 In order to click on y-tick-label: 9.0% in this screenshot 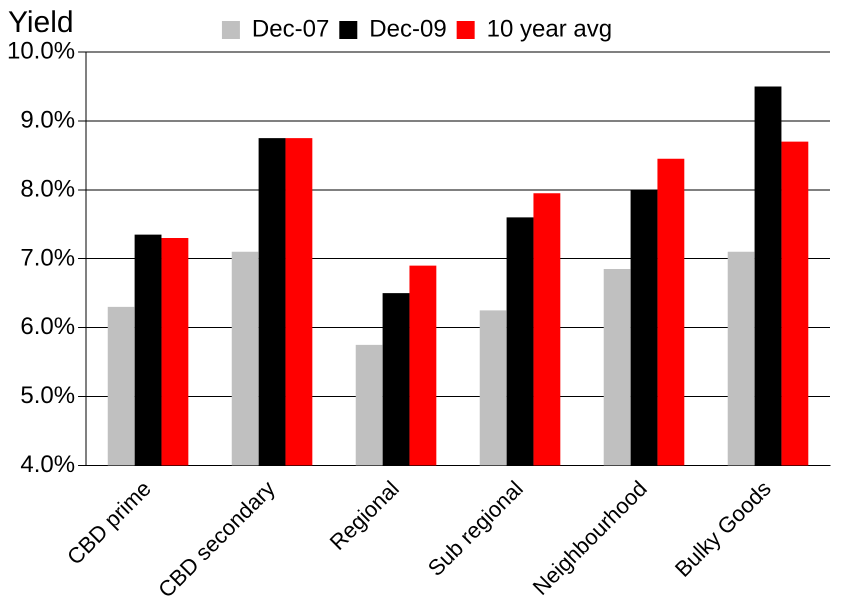, I will do `click(48, 120)`.